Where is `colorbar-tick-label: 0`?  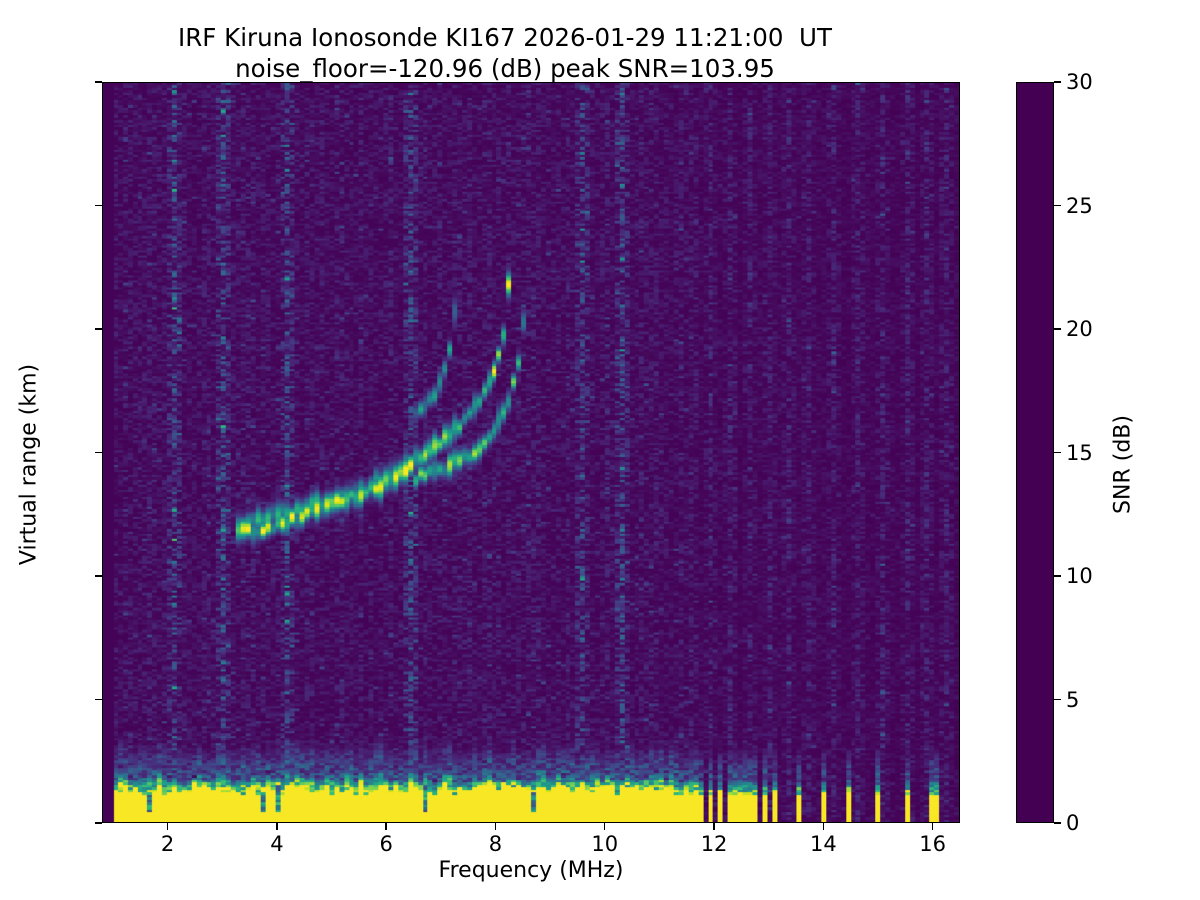 colorbar-tick-label: 0 is located at coordinates (1073, 823).